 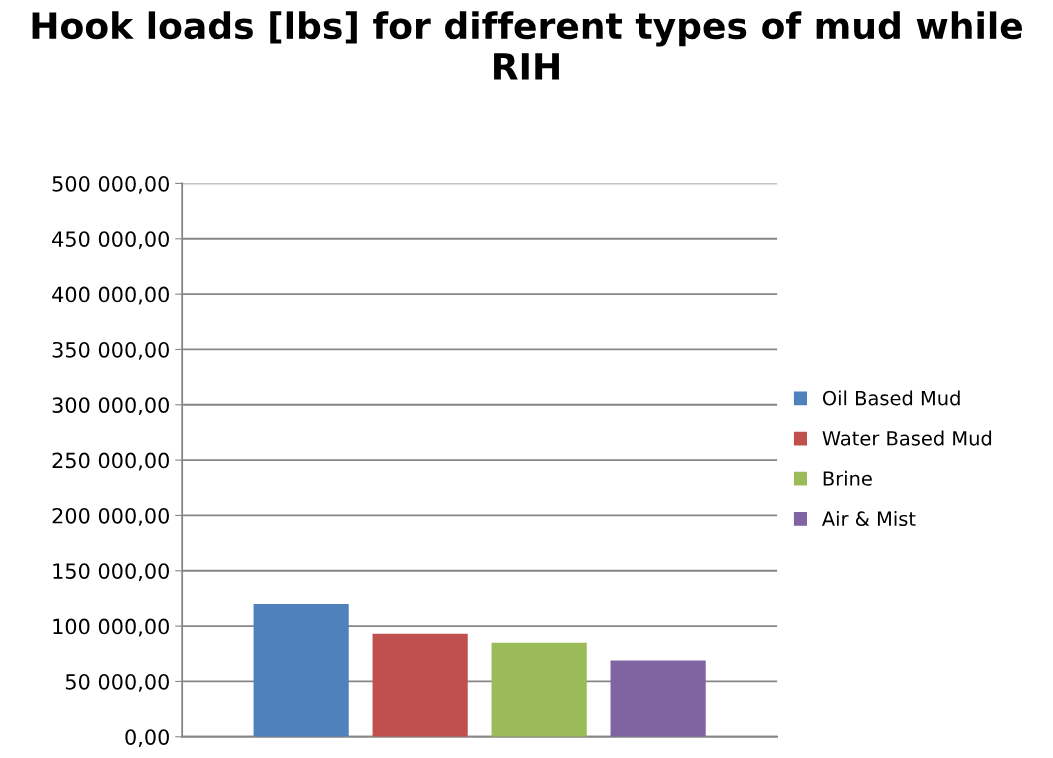 I want to click on y-tick-label: 0,00, so click(x=147, y=738).